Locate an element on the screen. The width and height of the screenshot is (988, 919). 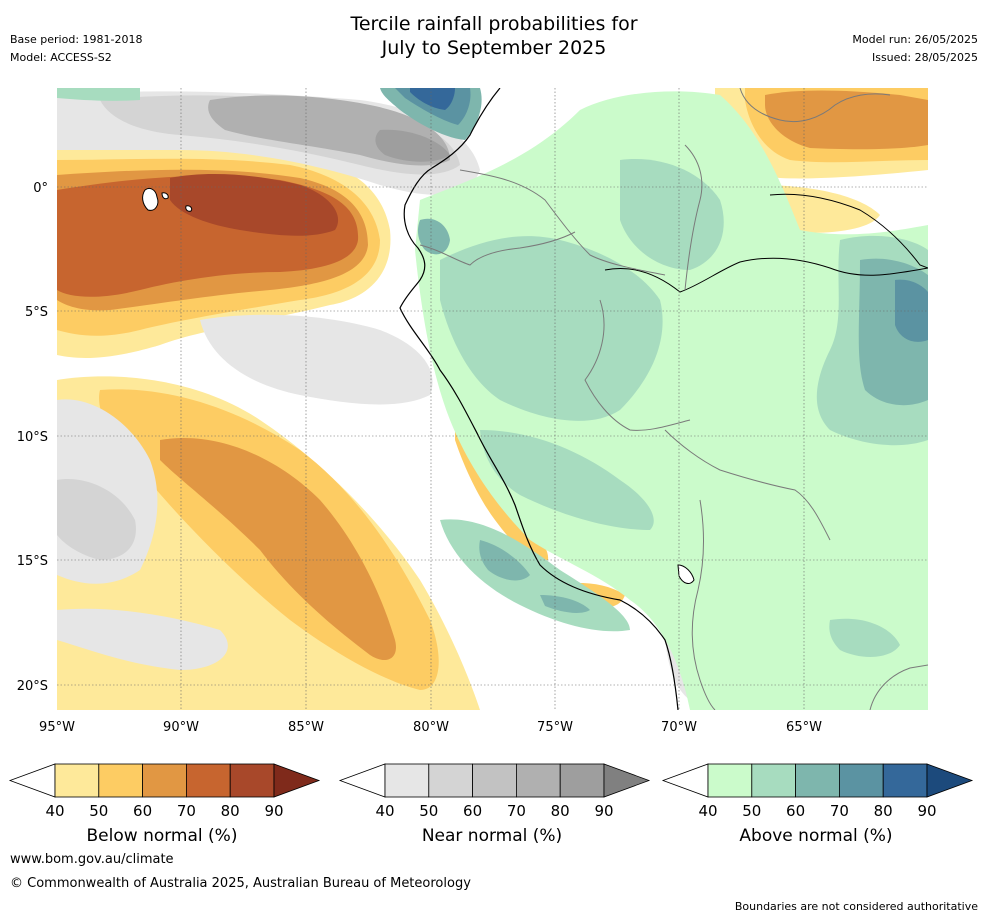
colorbar-below-normal: 40 50 60 70 80 90 is located at coordinates (164, 791).